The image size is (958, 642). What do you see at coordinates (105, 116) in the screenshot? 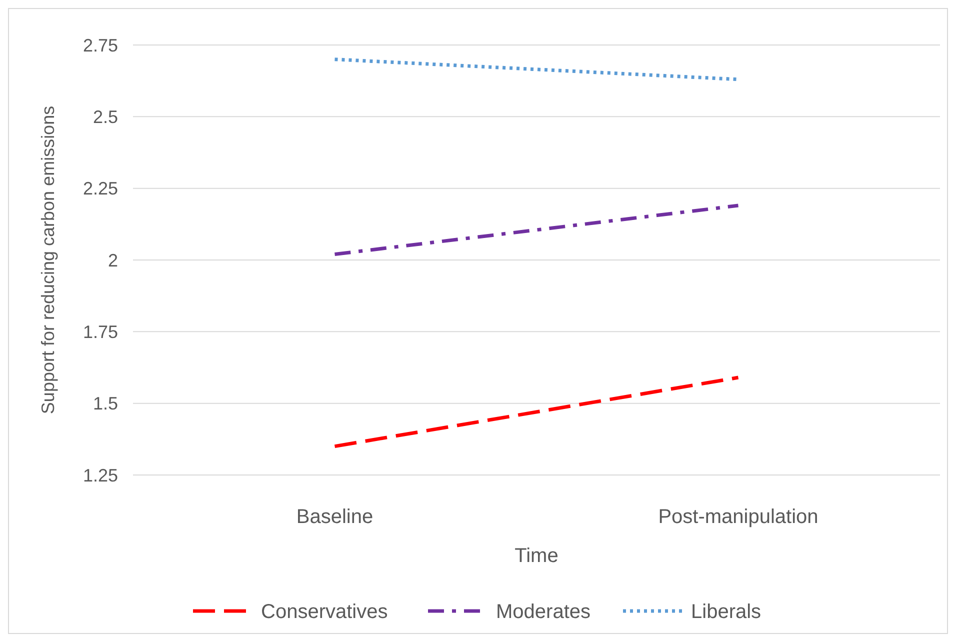
I see `y-tick-label: 2.5` at bounding box center [105, 116].